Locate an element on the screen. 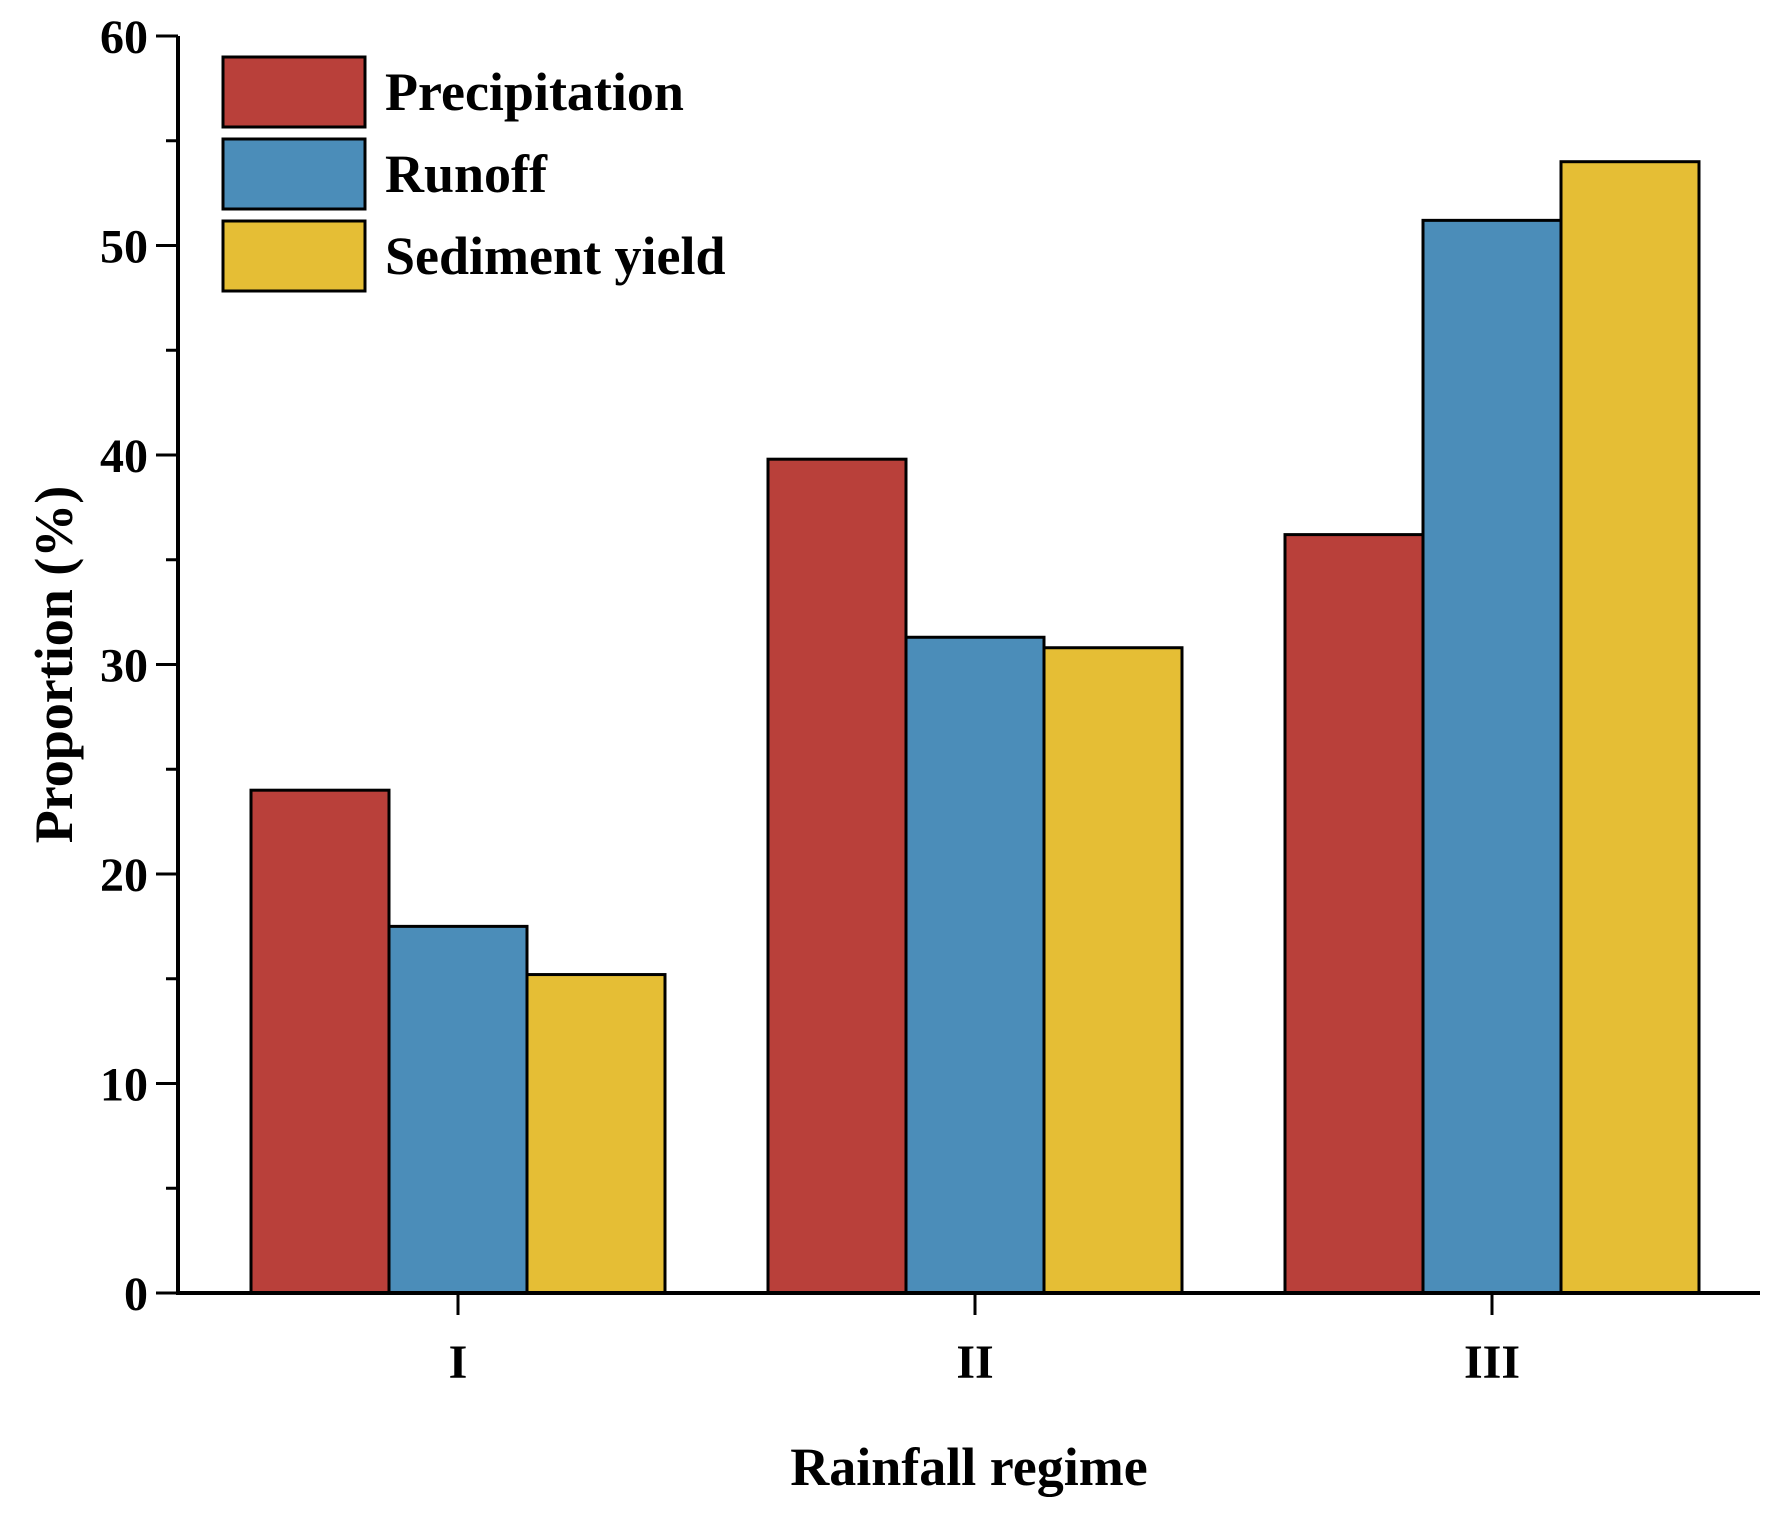 This screenshot has width=1768, height=1521. y-tick-label: 30 is located at coordinates (124, 666).